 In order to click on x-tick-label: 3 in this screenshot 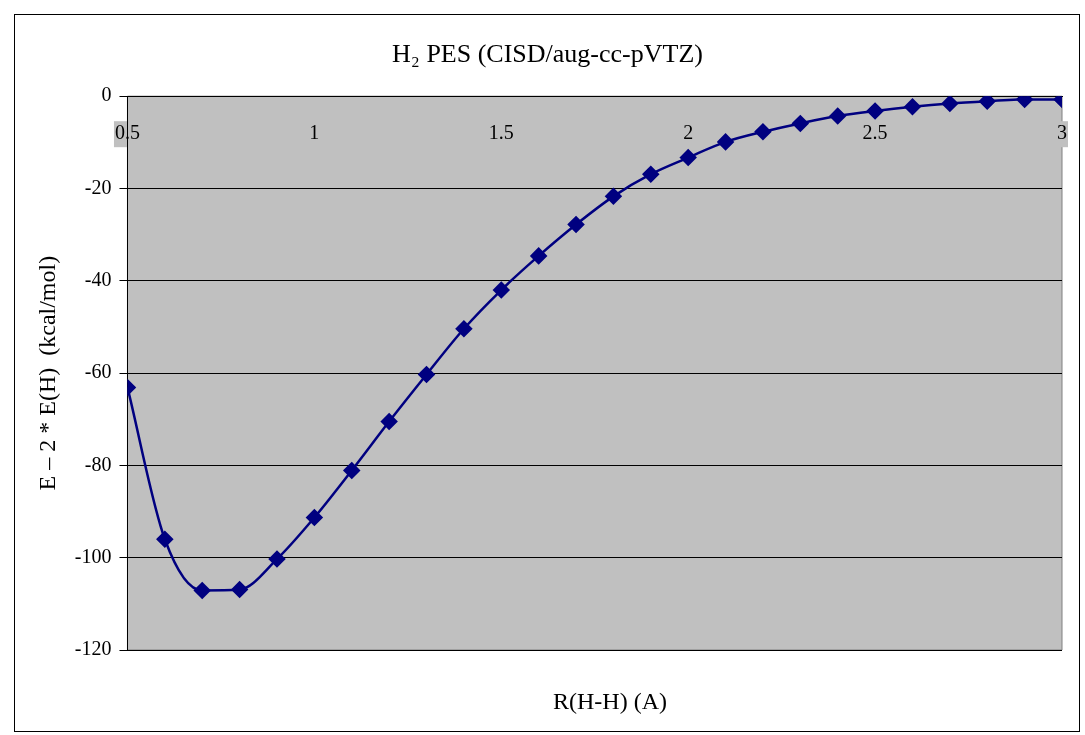, I will do `click(1062, 132)`.